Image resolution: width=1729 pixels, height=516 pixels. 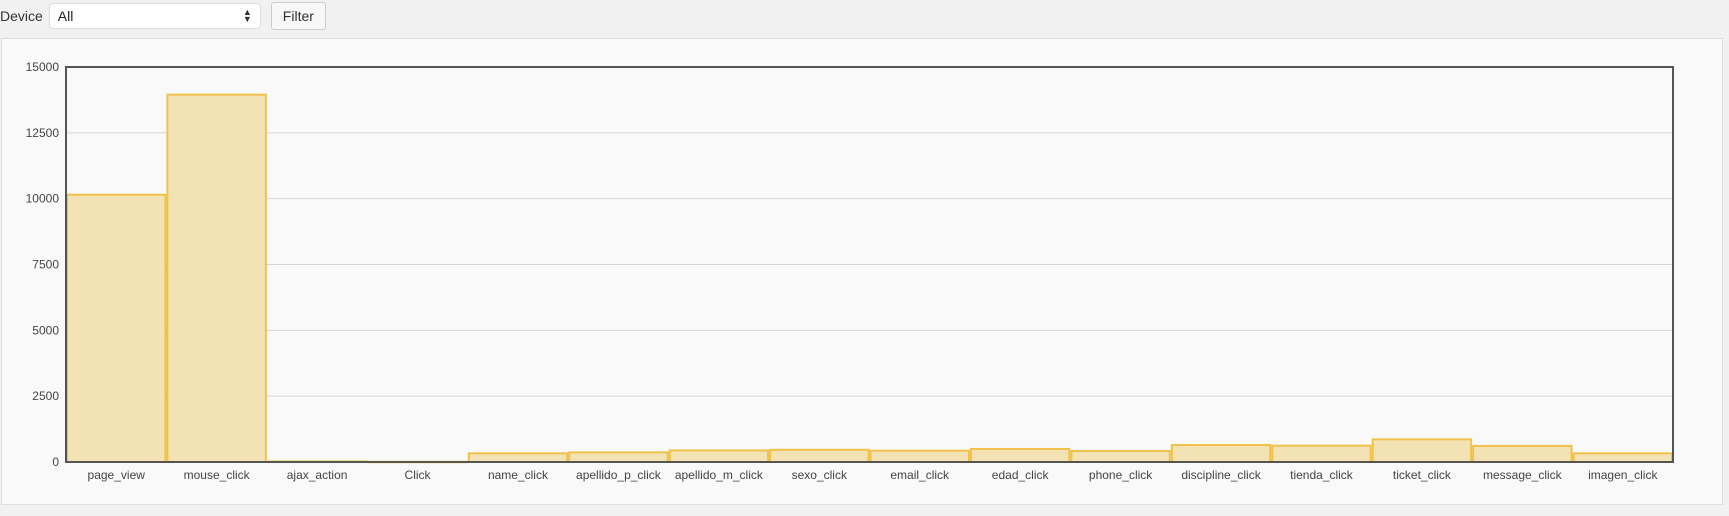 What do you see at coordinates (154, 16) in the screenshot?
I see `device-select: All ▲ ▼` at bounding box center [154, 16].